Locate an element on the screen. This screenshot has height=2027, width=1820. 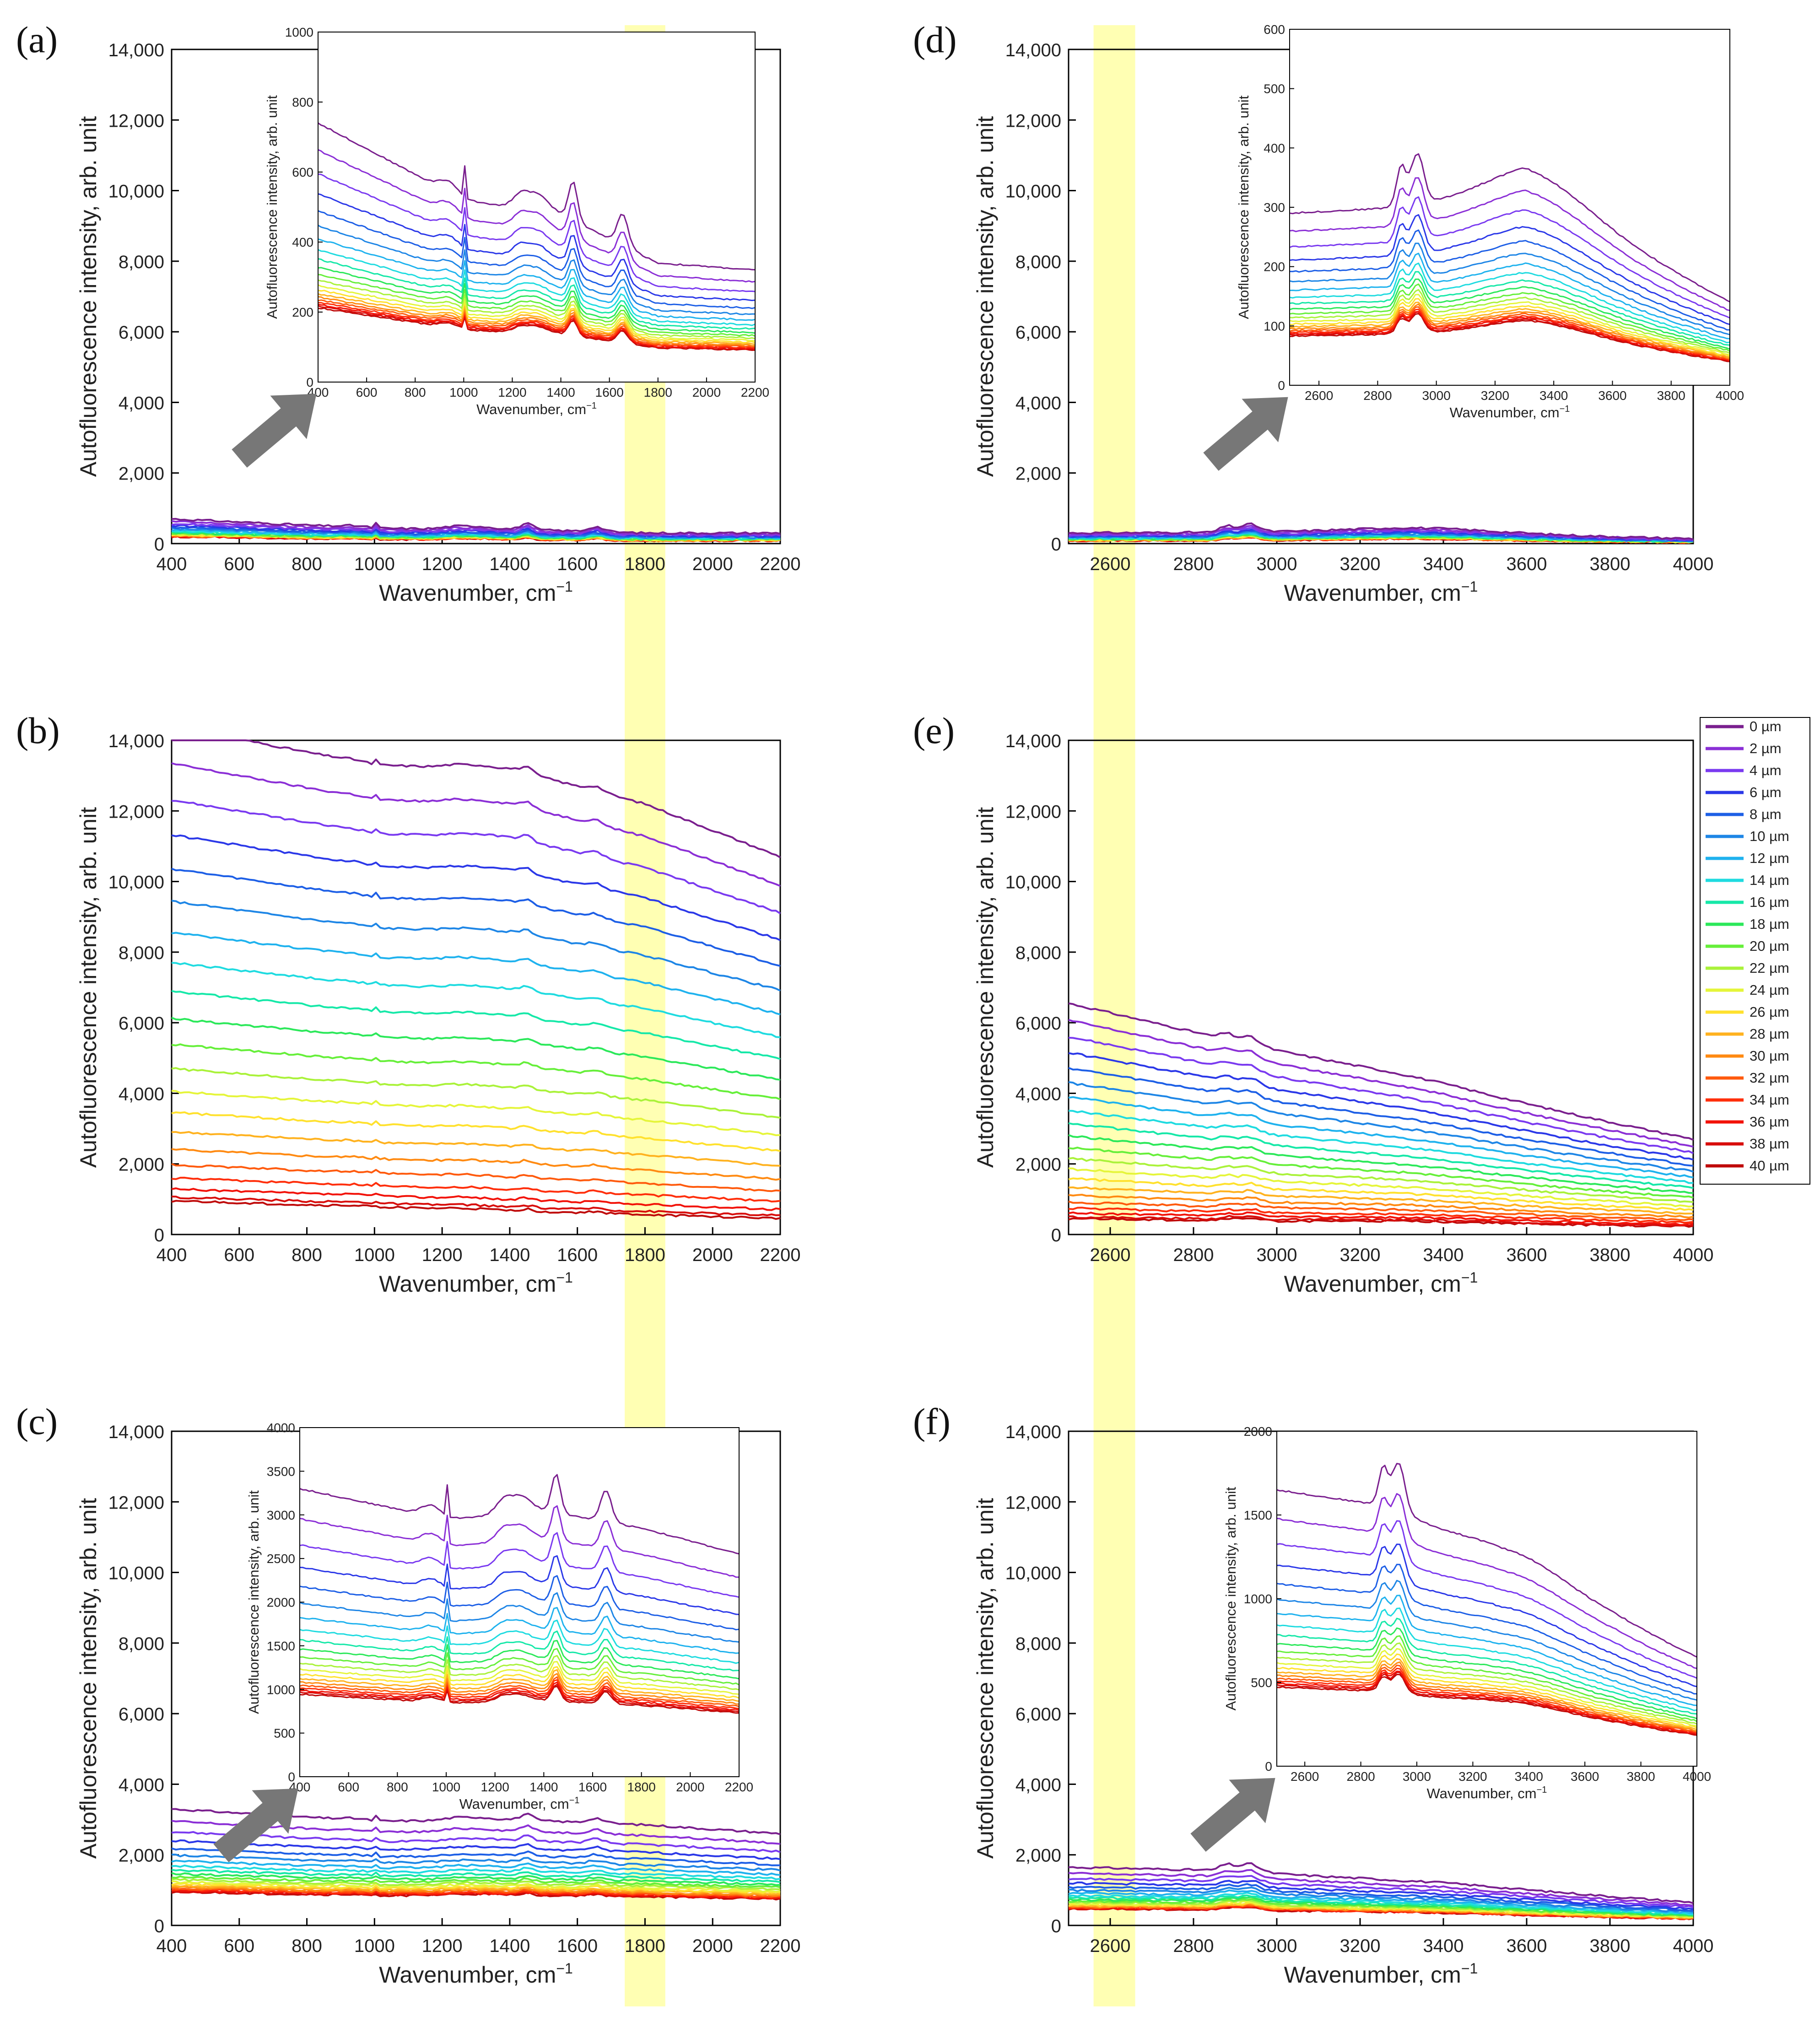
panel-d-ytick-label: 2,000 is located at coordinates (1038, 474).